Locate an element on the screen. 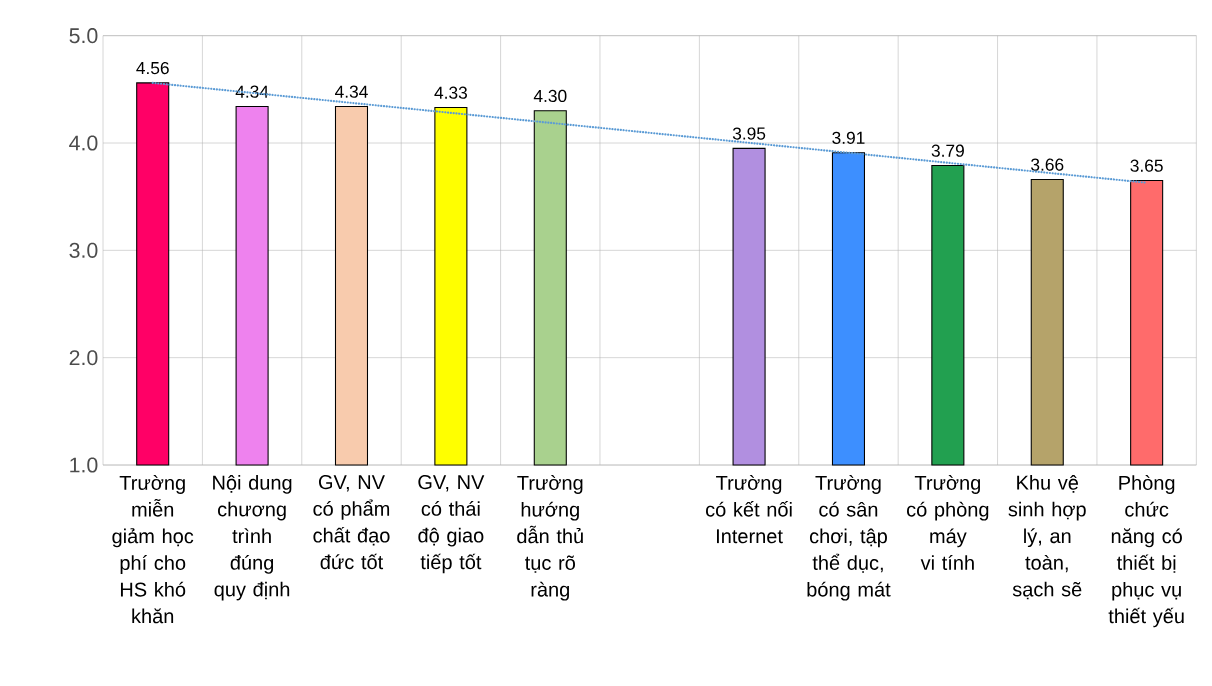  y-tick-label: 5.0 is located at coordinates (83, 36).